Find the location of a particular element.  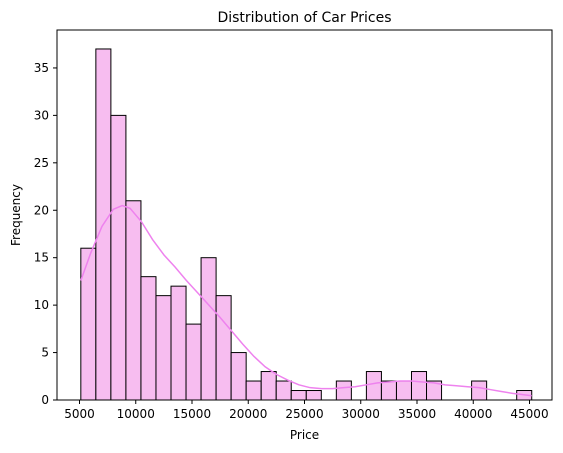

y-tick-label: 15 is located at coordinates (41, 258).